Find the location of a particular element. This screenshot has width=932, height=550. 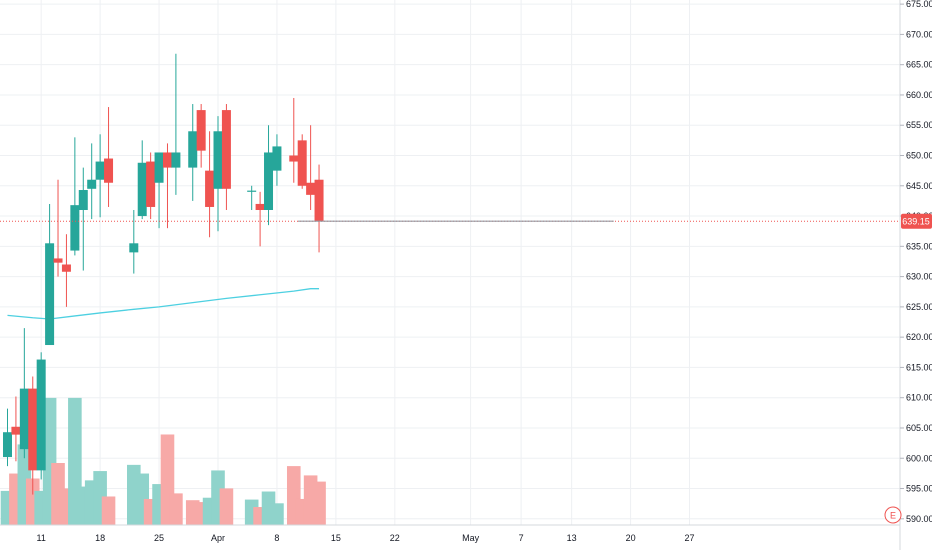

y-tick-label: 630.00 is located at coordinates (919, 277).